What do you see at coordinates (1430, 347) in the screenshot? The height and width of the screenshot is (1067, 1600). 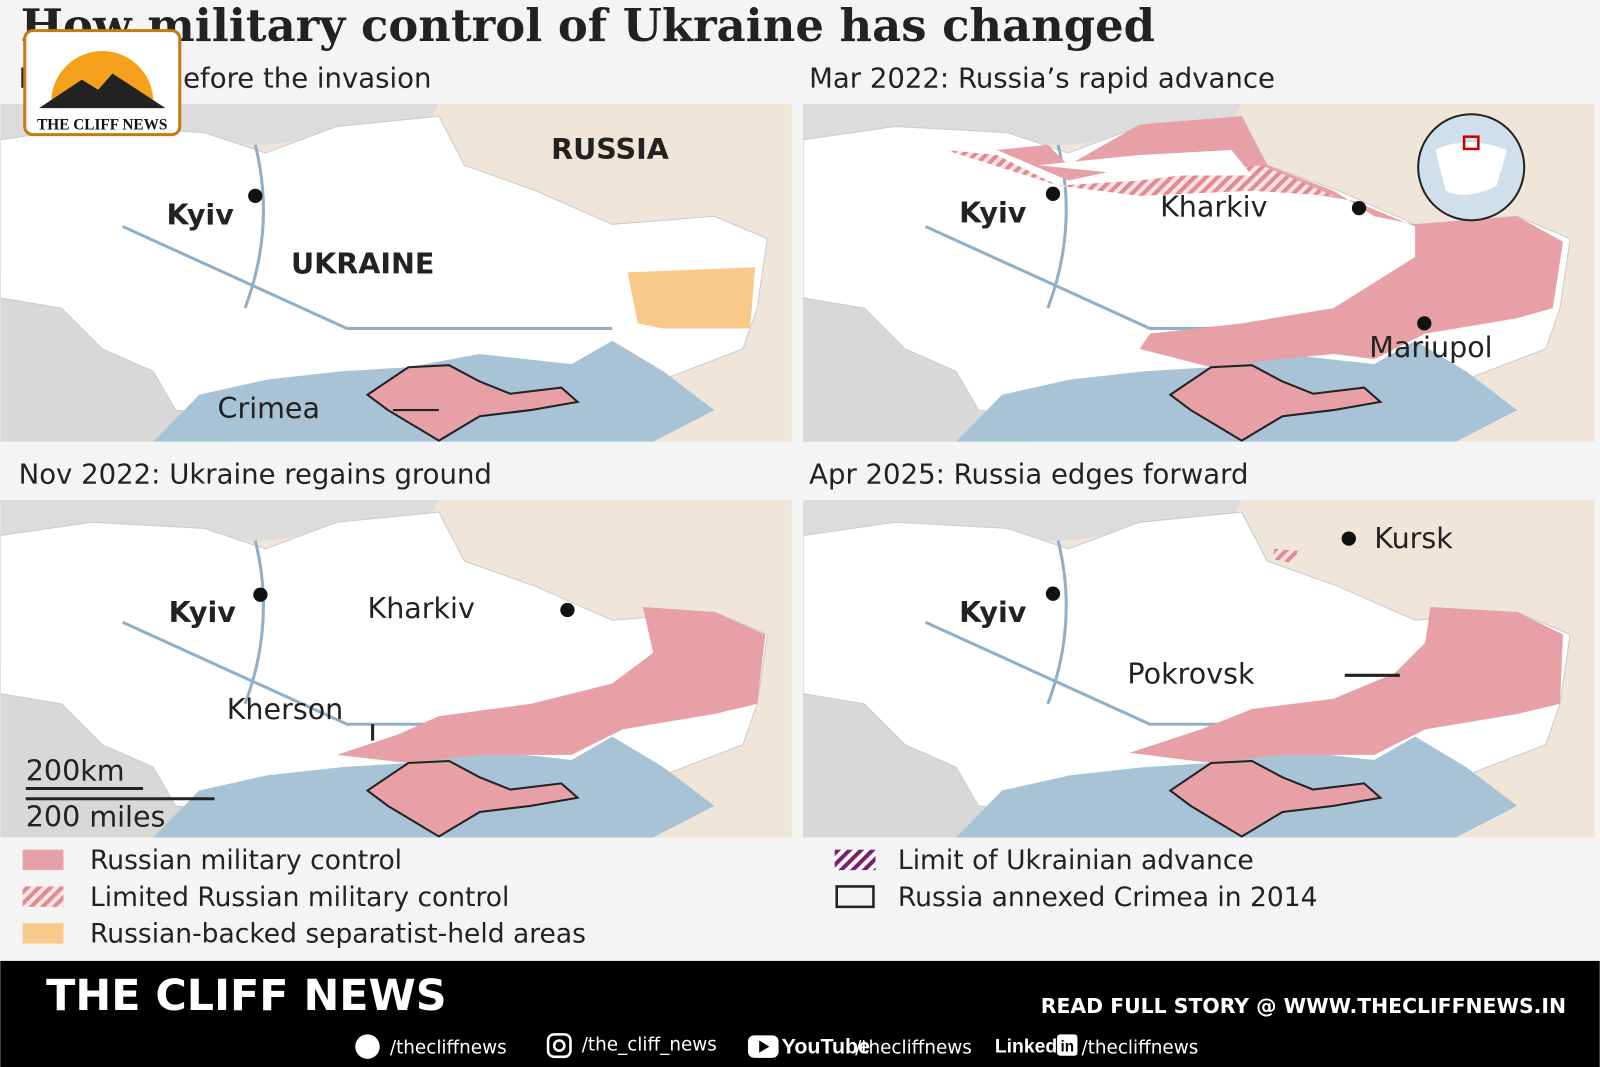 I see `city-label: Mariupol` at bounding box center [1430, 347].